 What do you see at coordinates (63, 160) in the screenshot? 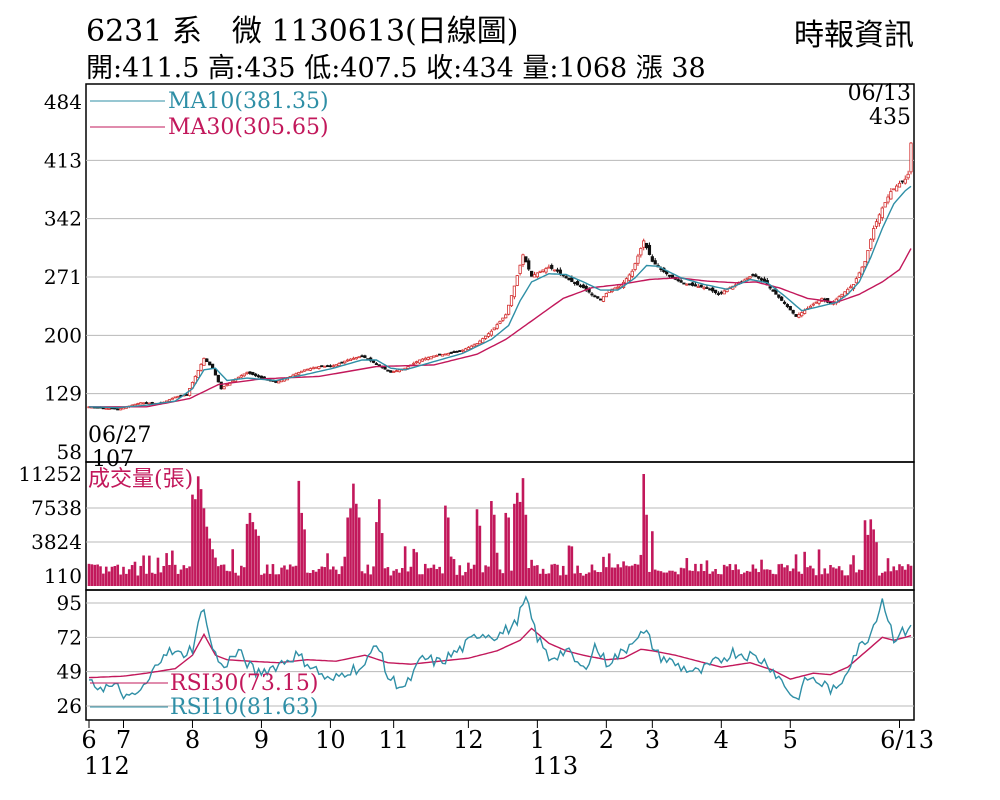
I see `price-tick-label: 413` at bounding box center [63, 160].